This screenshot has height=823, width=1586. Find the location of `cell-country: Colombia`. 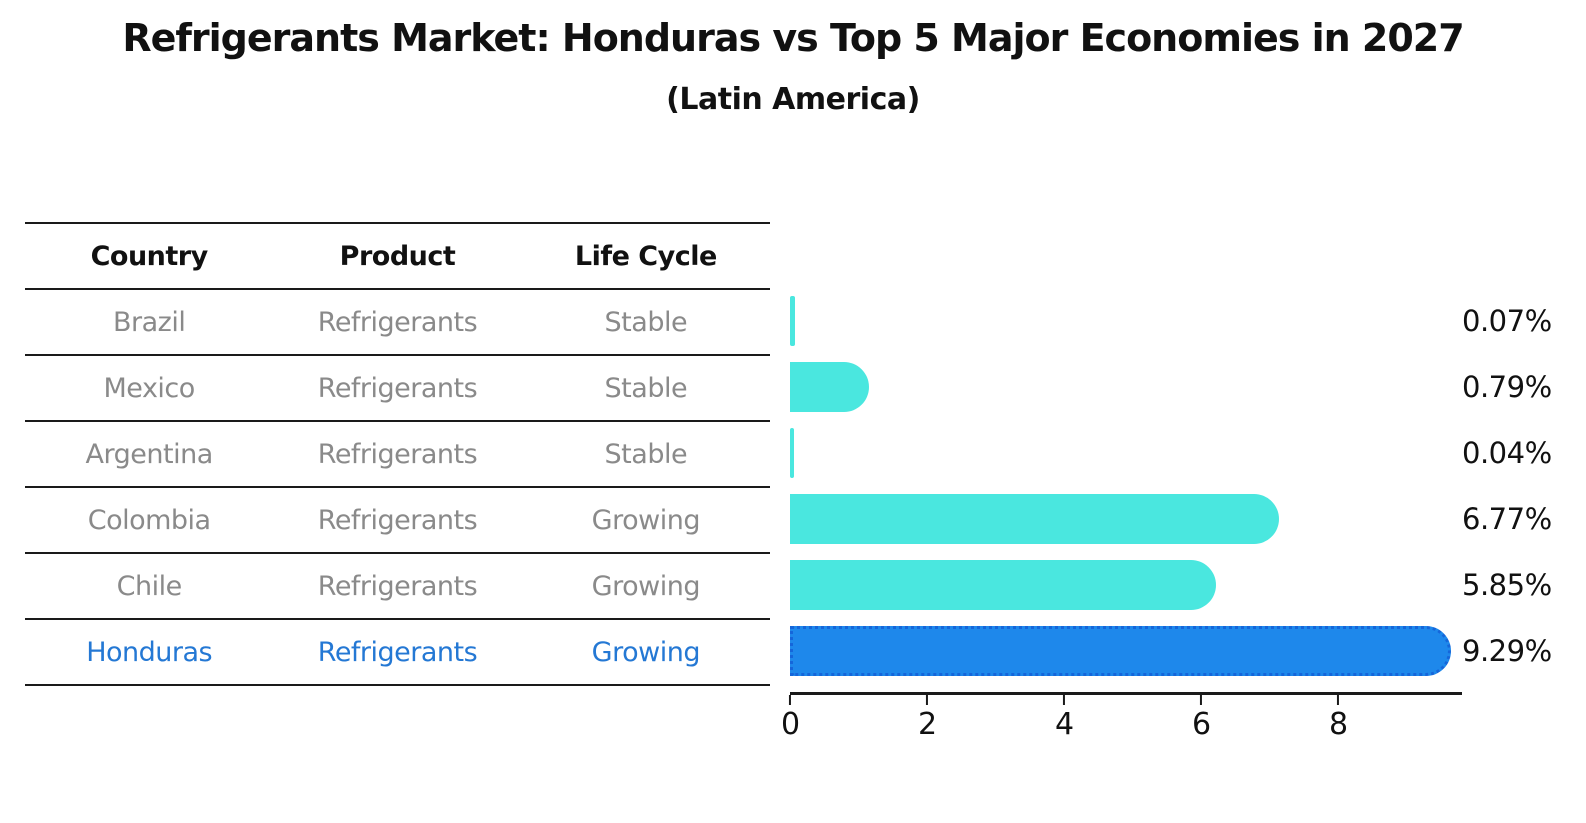

cell-country: Colombia is located at coordinates (149, 520).